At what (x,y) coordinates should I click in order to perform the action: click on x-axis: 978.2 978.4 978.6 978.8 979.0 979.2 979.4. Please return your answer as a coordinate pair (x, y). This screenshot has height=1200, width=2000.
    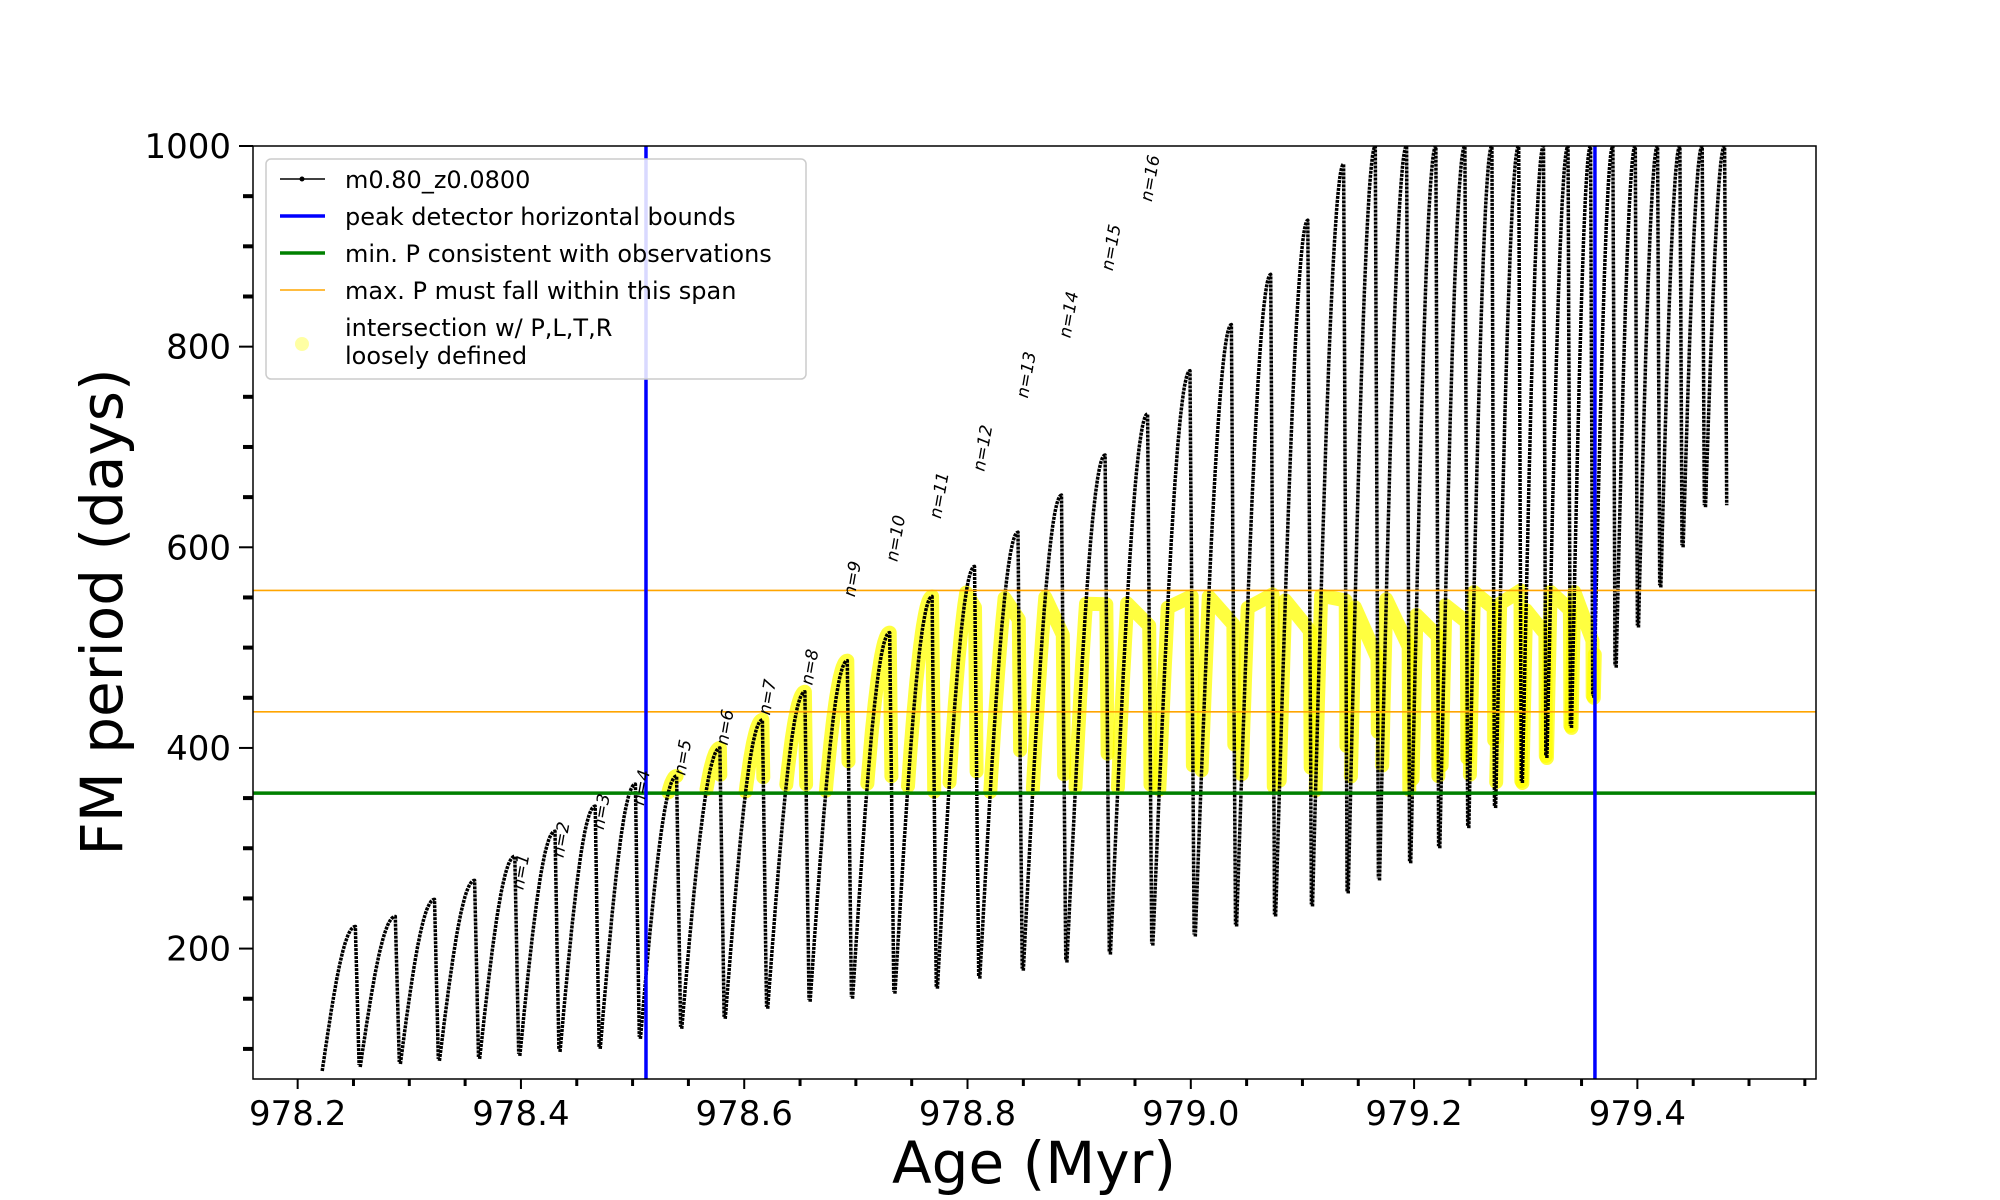
    Looking at the image, I should click on (1028, 1106).